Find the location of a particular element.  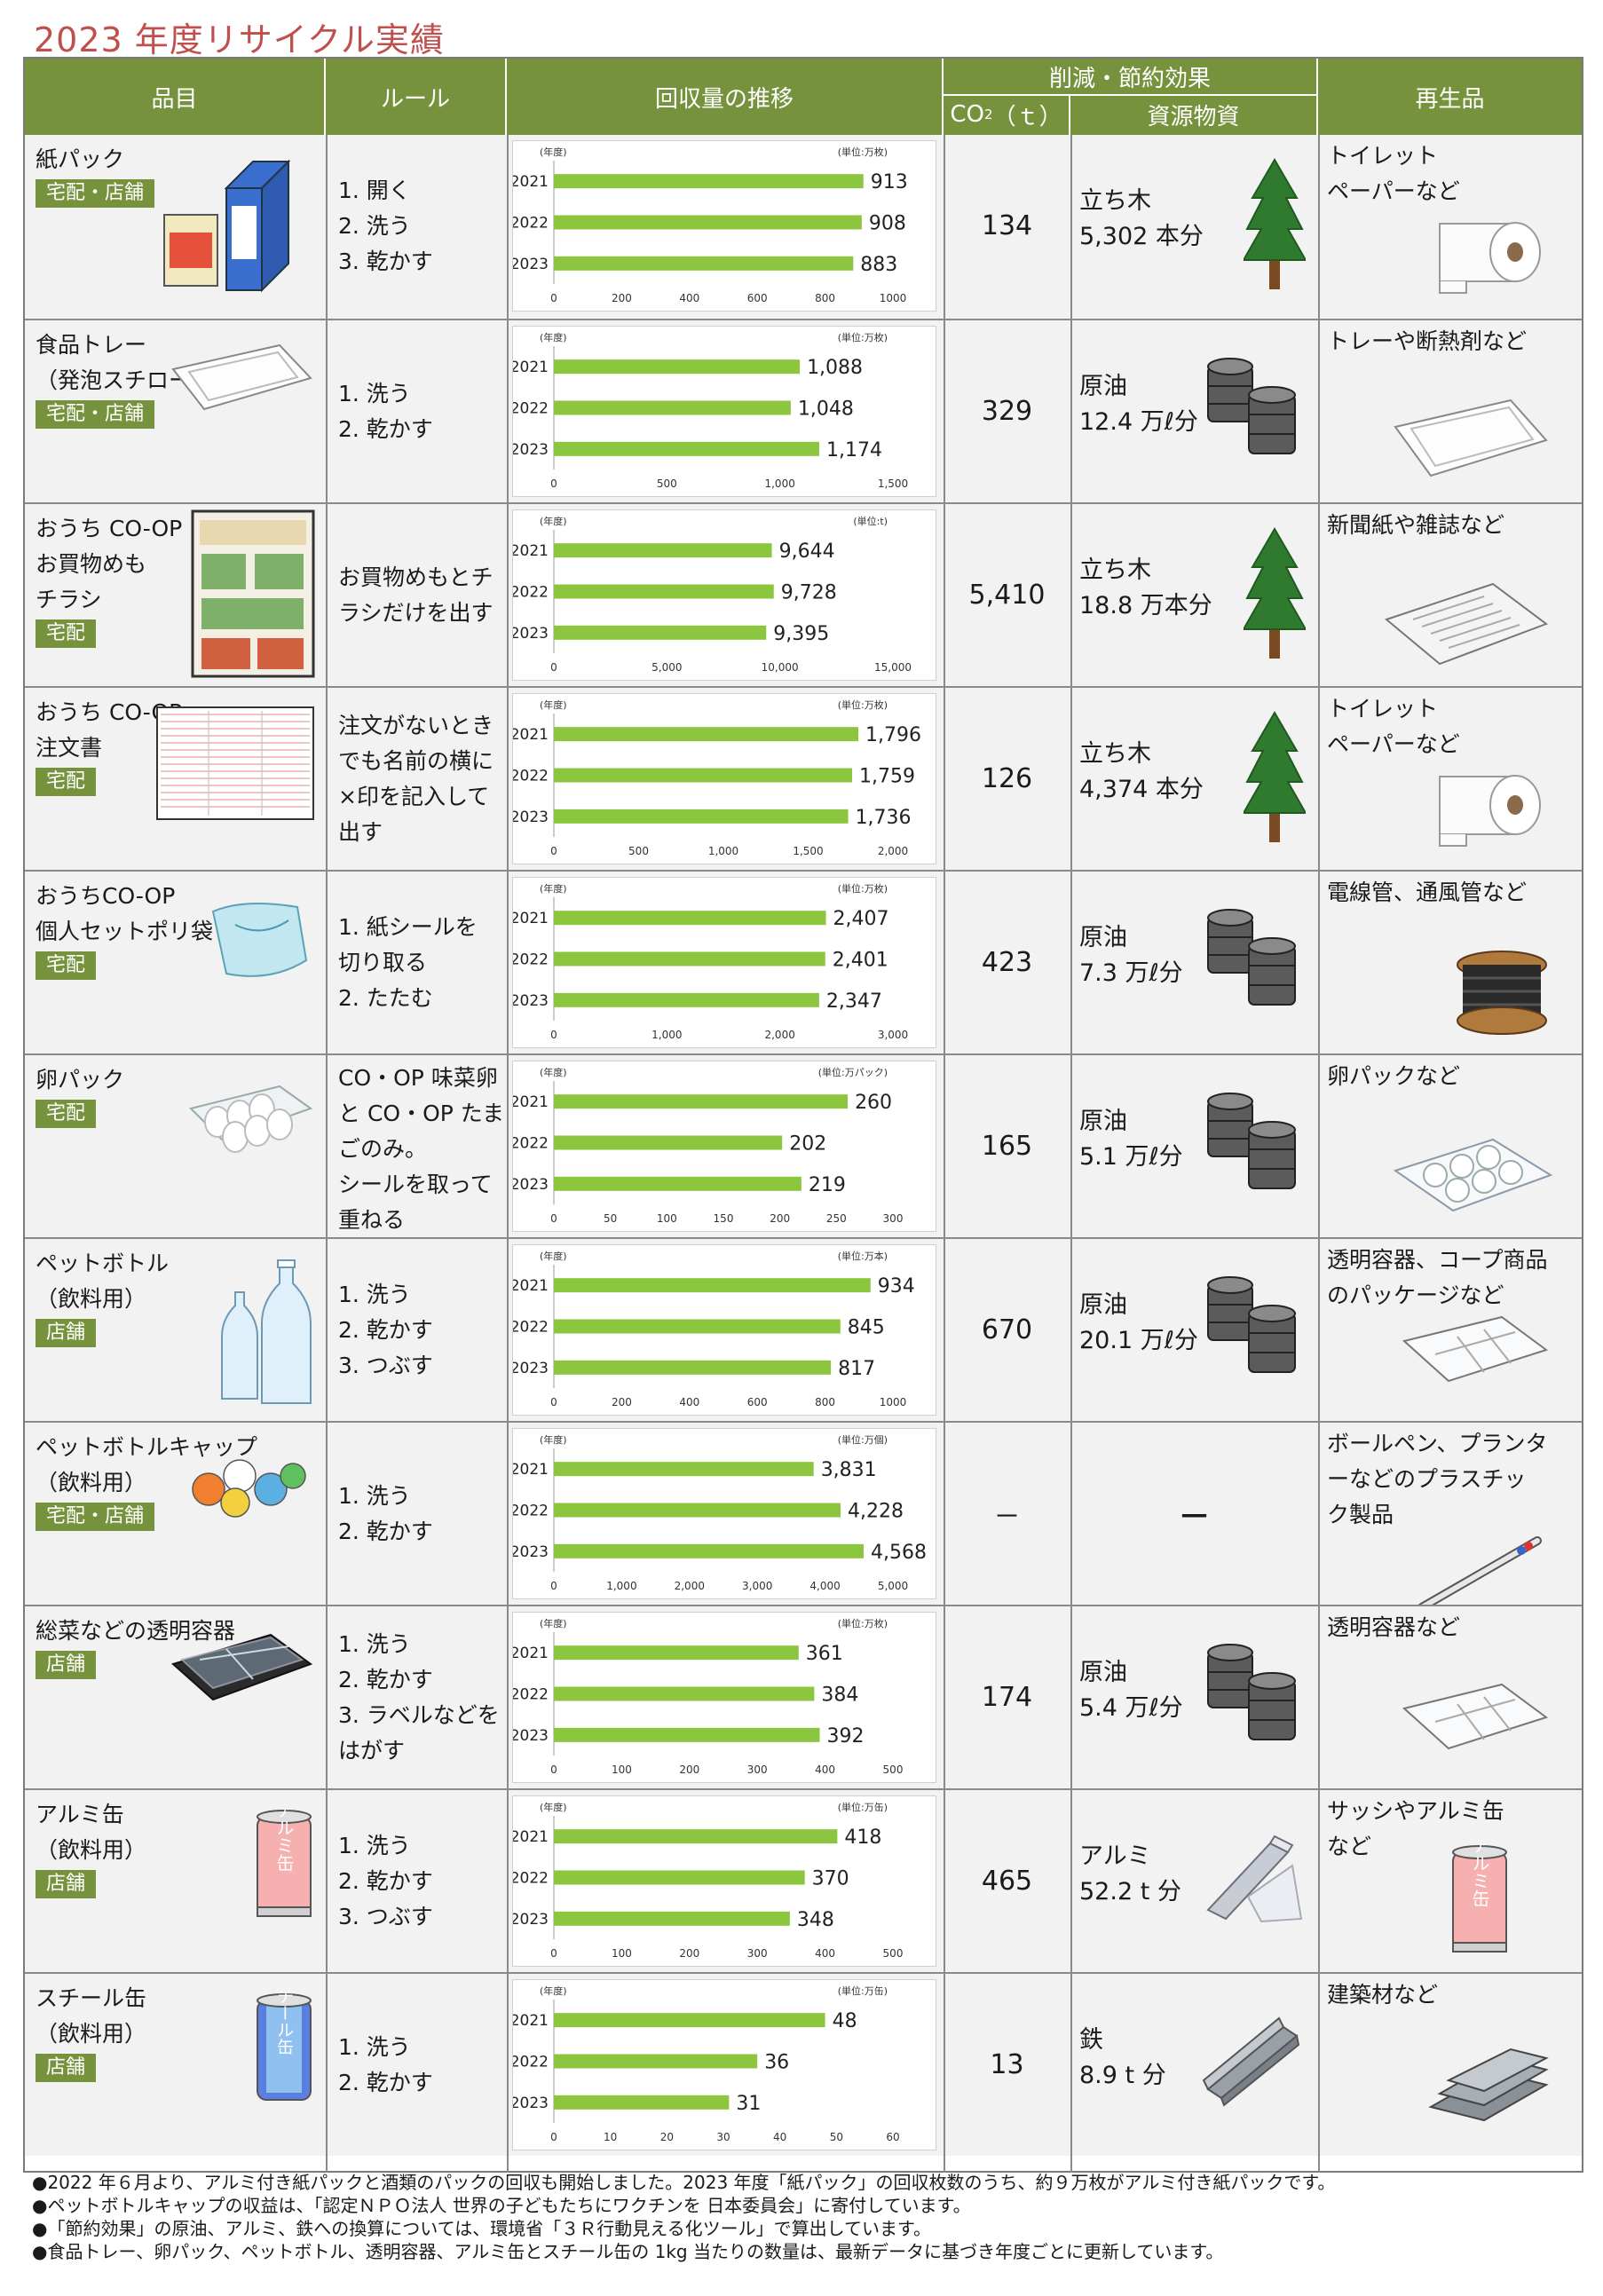

chart-tick-label: 100 is located at coordinates (622, 1770).